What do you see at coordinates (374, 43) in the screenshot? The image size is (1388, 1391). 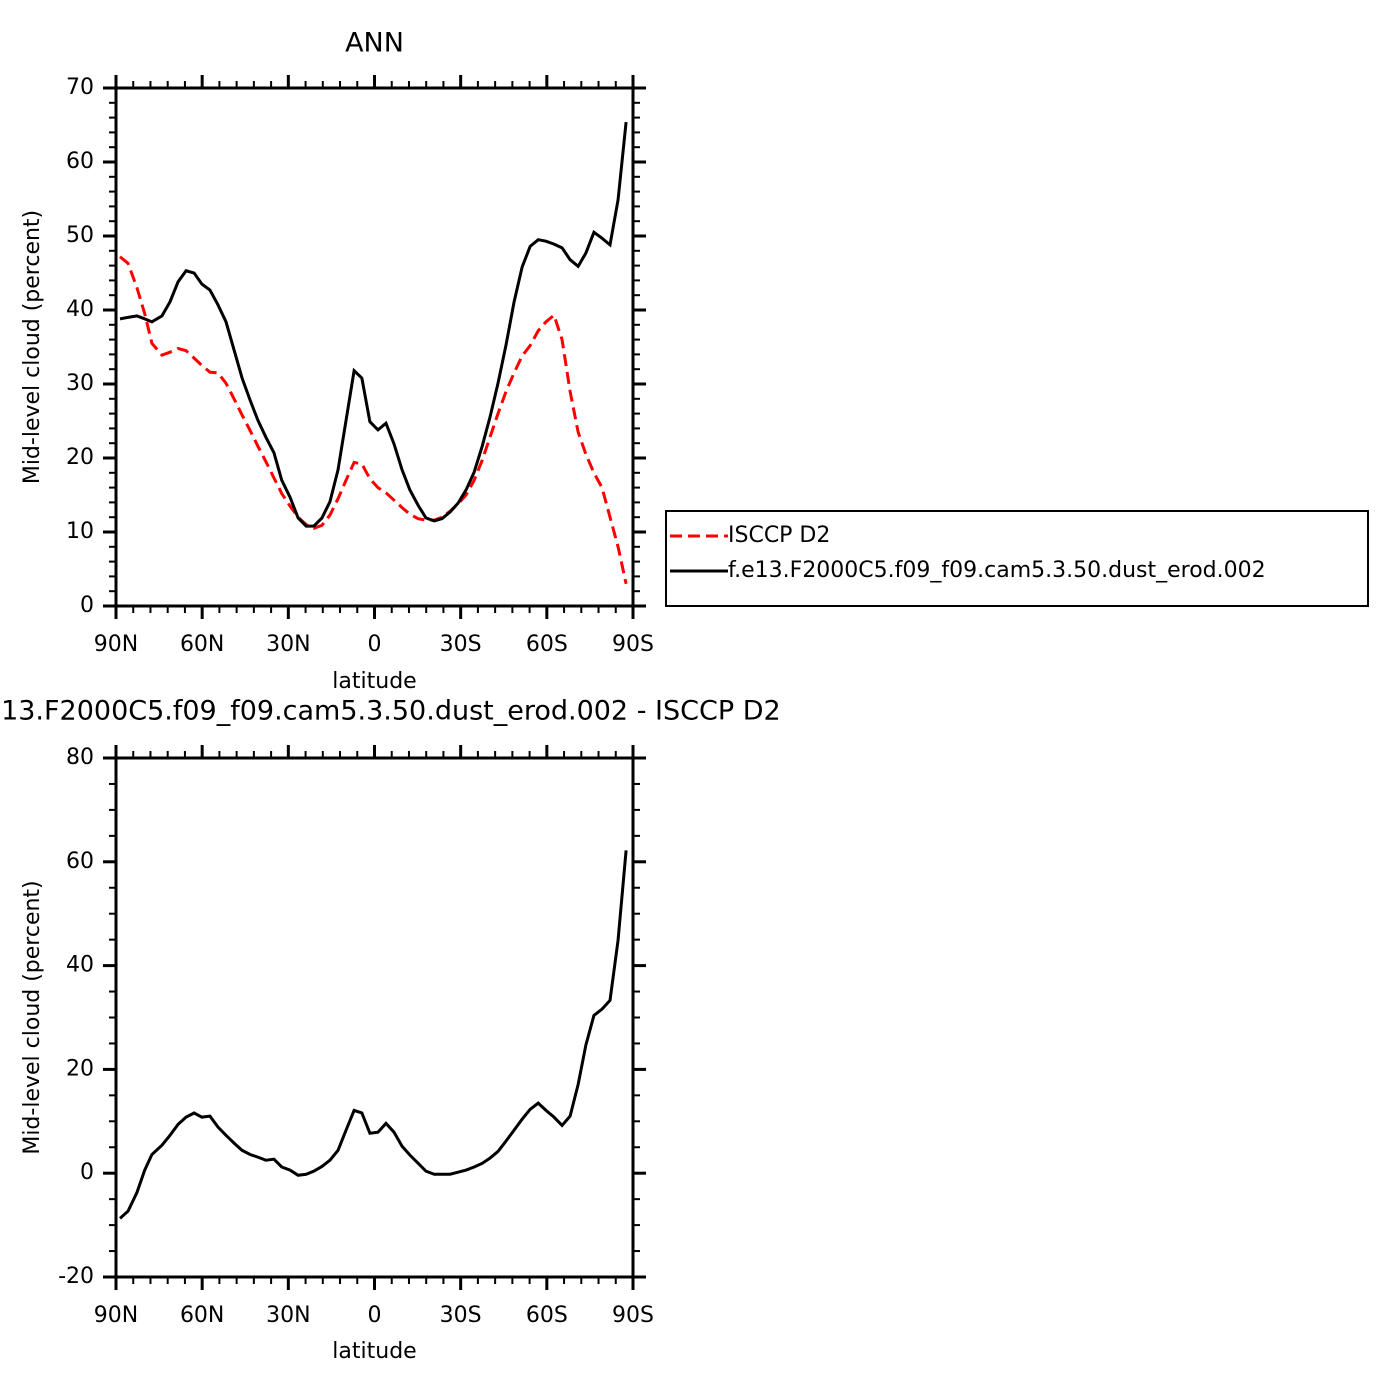 I see `chart-title: ANN` at bounding box center [374, 43].